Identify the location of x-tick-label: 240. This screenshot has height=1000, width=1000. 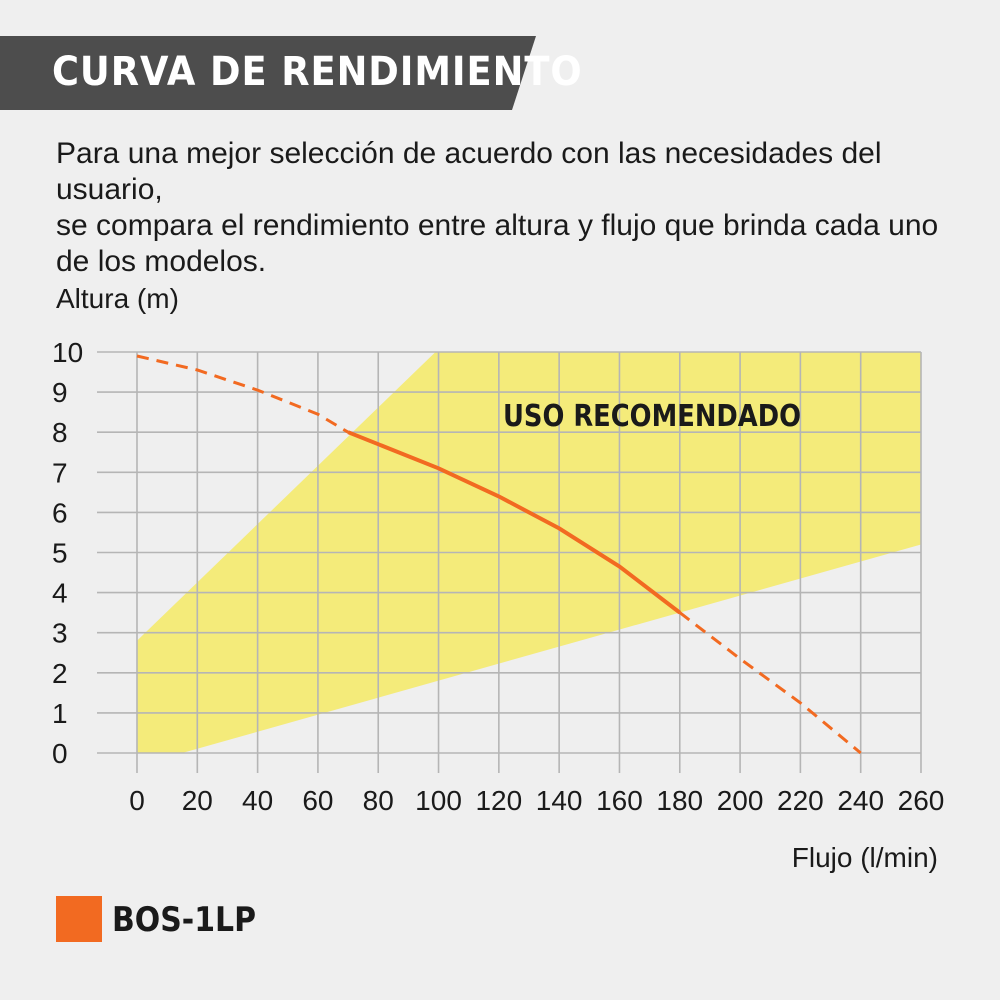
(860, 800).